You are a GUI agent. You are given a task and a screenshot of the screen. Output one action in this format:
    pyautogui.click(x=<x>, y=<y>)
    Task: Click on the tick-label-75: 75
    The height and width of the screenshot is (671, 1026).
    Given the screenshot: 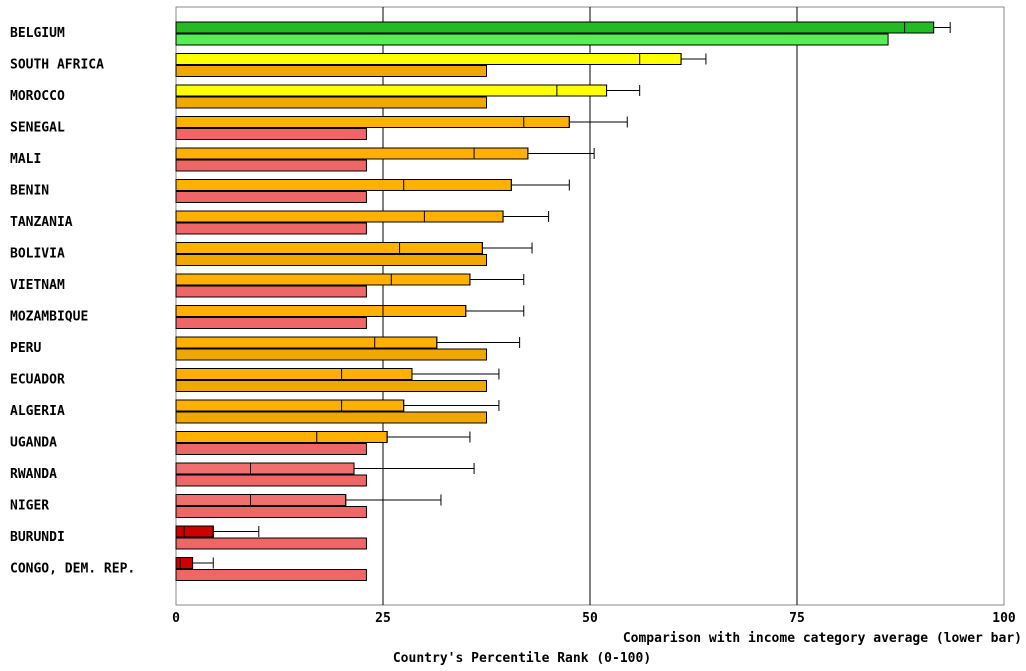 What is the action you would take?
    pyautogui.click(x=797, y=618)
    